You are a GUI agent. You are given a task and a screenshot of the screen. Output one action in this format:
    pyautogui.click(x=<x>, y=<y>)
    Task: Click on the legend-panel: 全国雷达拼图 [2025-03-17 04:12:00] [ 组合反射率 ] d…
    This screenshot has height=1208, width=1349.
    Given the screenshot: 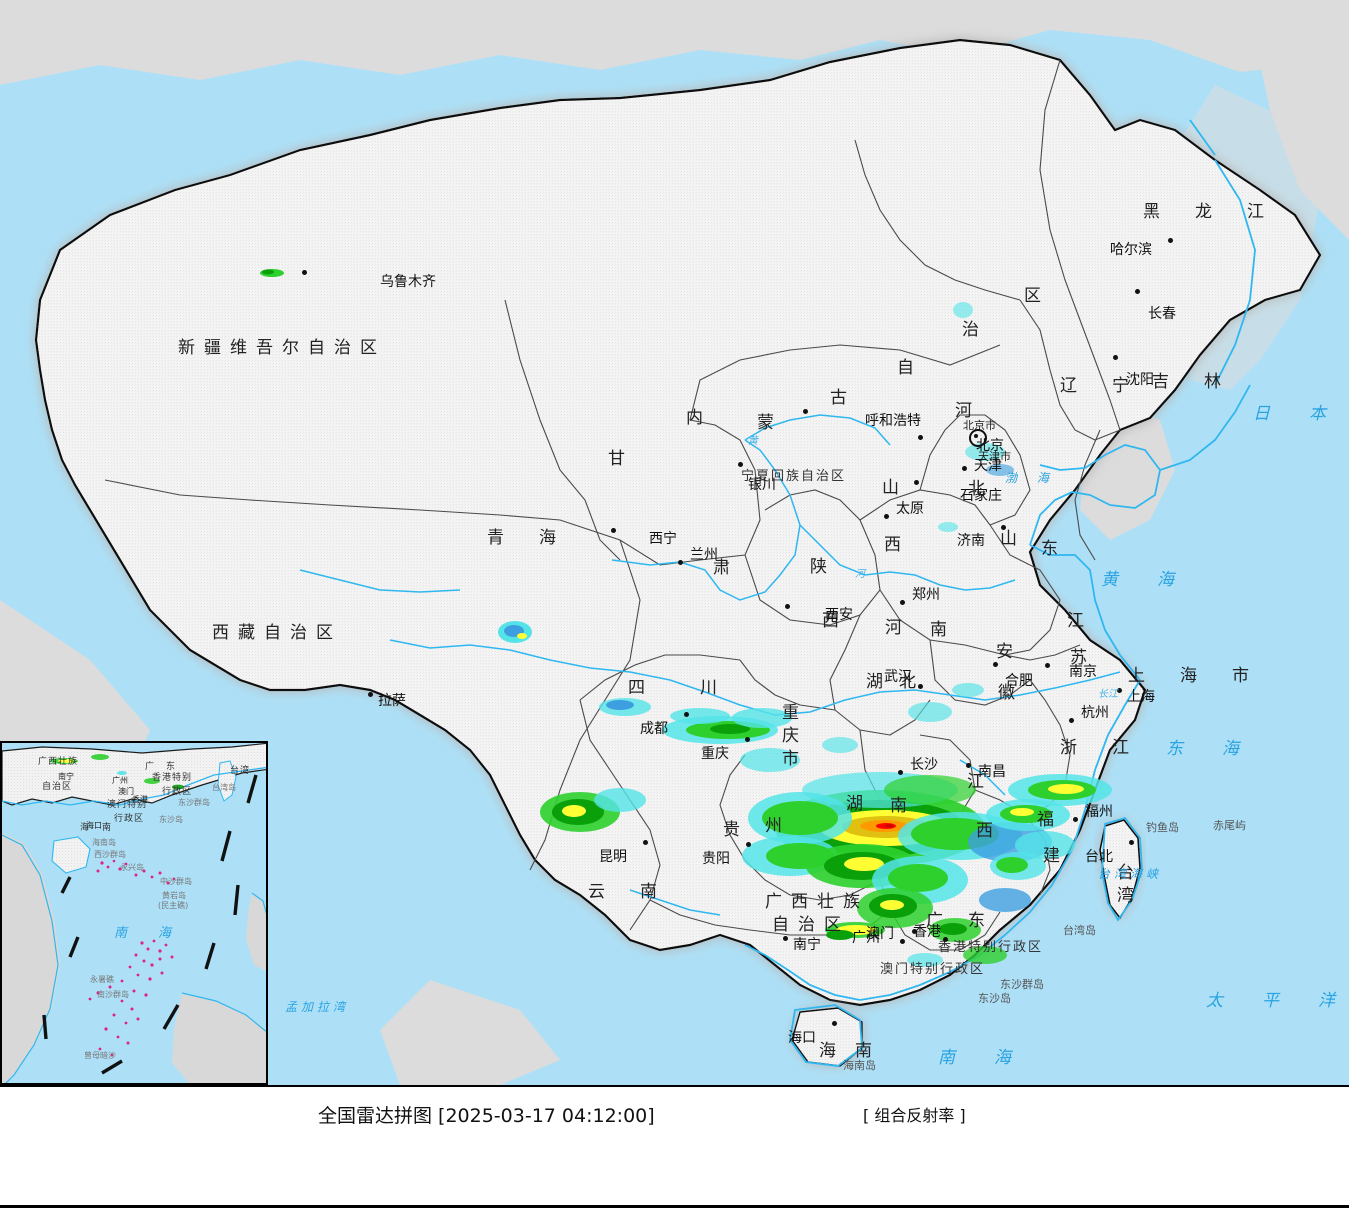 What is the action you would take?
    pyautogui.click(x=674, y=1146)
    